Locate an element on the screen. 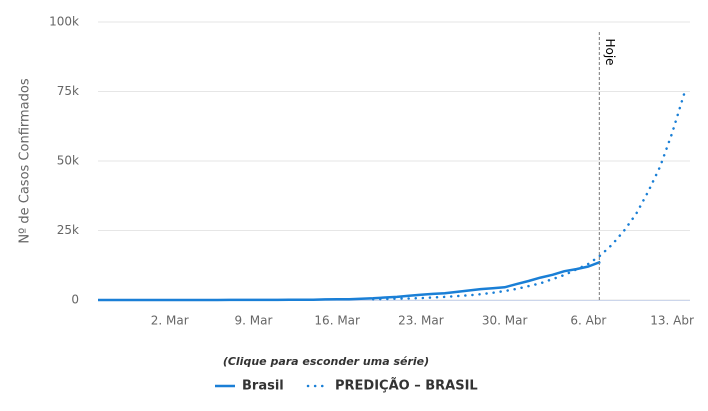 The image size is (708, 411). series-line is located at coordinates (349, 281).